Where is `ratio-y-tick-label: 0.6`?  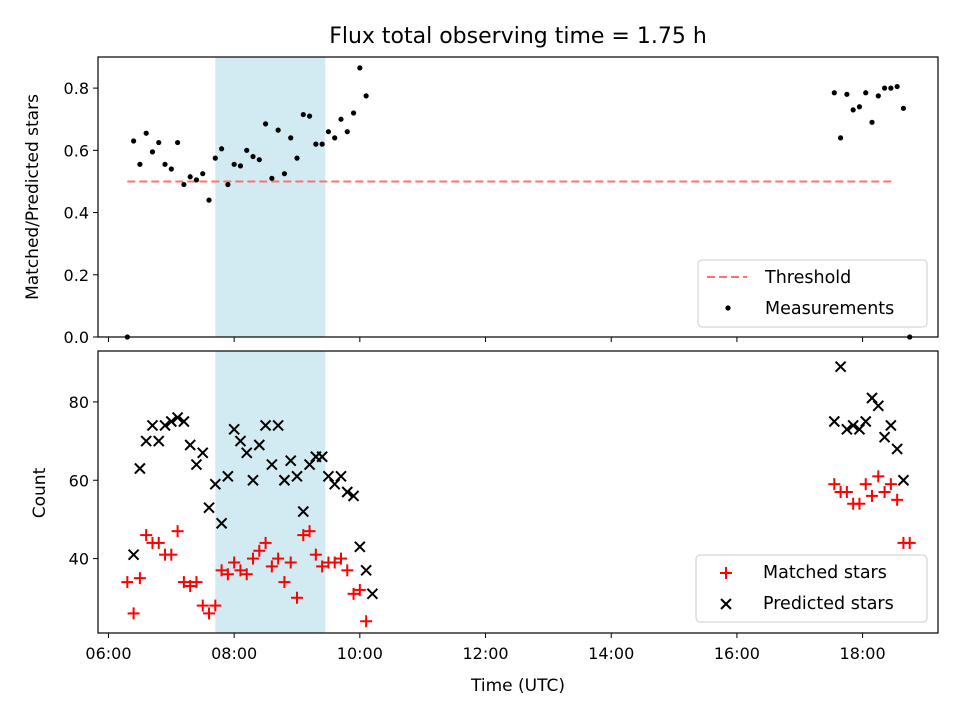 ratio-y-tick-label: 0.6 is located at coordinates (76, 150).